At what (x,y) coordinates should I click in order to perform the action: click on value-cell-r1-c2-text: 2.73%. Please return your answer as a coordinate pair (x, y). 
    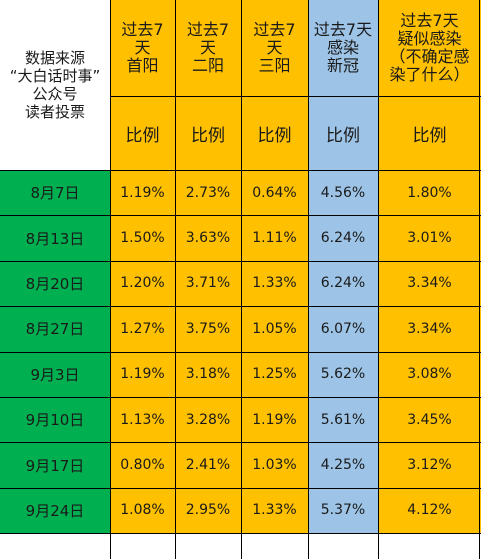
    Looking at the image, I should click on (208, 192).